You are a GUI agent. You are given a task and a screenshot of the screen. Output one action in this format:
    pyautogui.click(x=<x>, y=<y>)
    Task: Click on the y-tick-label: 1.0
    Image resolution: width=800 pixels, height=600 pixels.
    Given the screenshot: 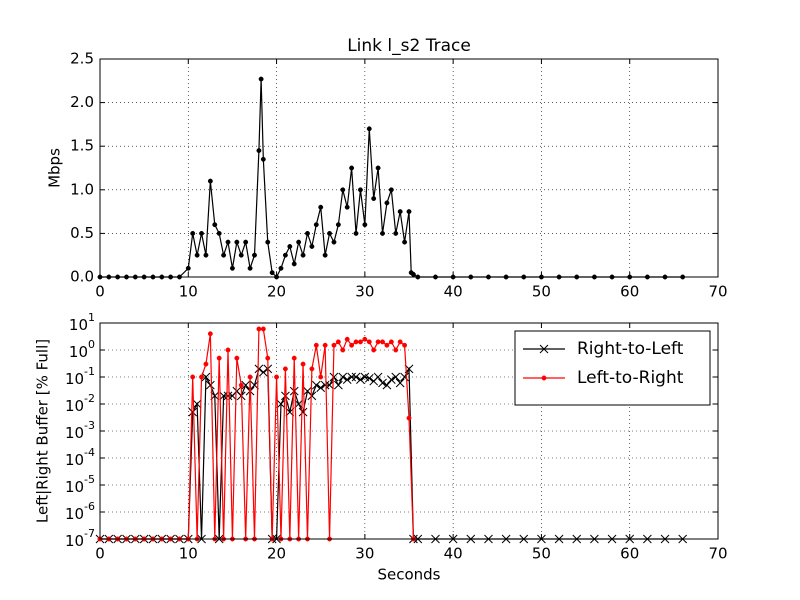 What is the action you would take?
    pyautogui.click(x=82, y=189)
    